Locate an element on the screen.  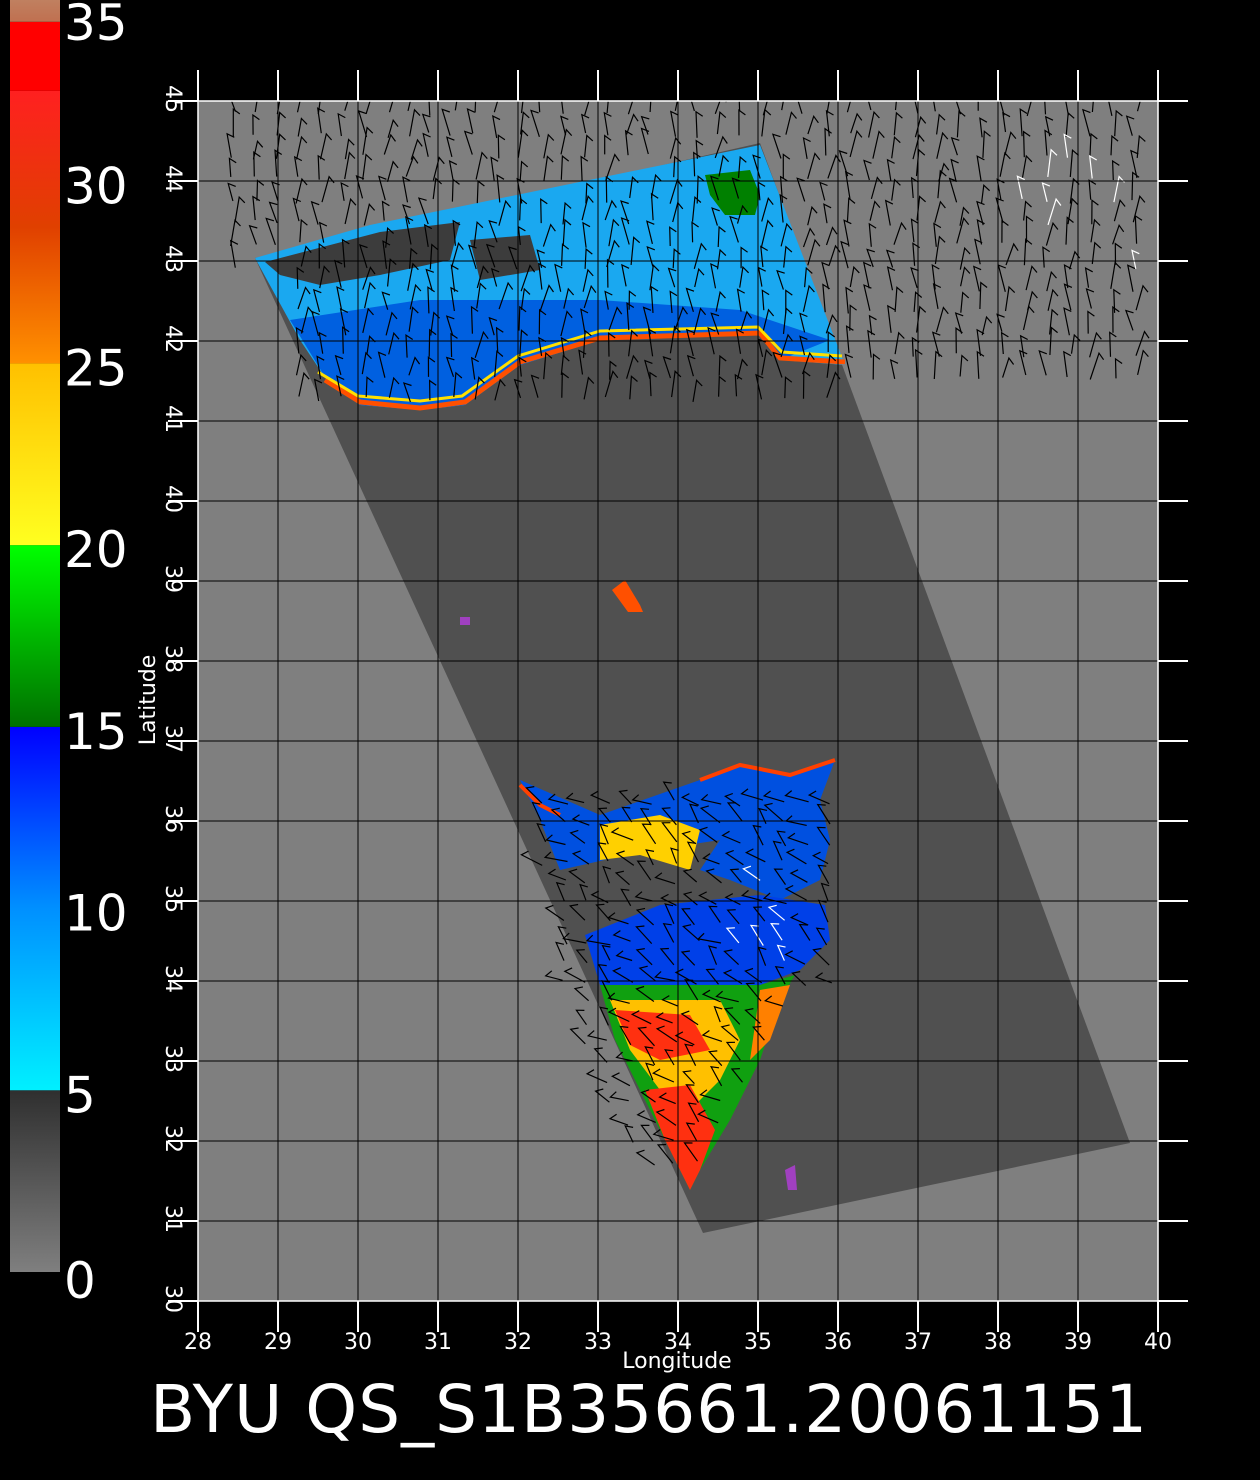
figure-caption: BYU QS_S1B35661.20061151 is located at coordinates (649, 1409).